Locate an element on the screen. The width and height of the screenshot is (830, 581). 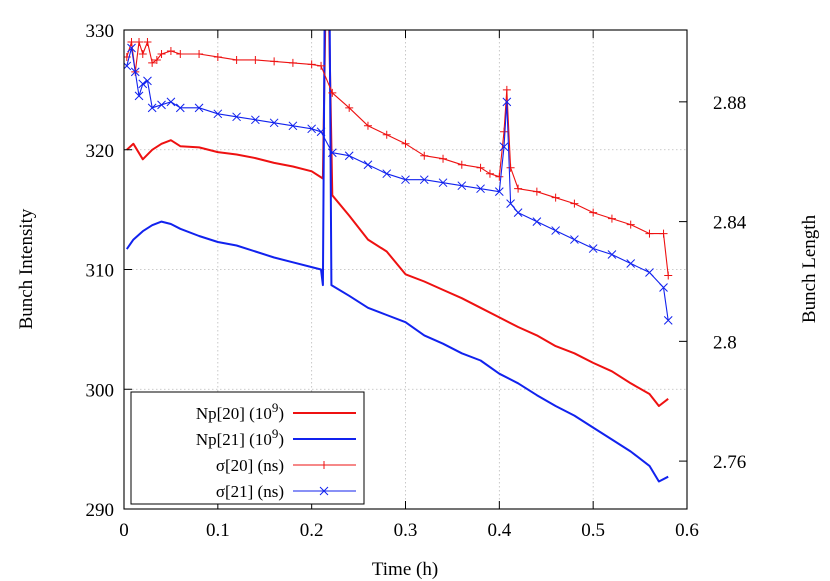
y-tick-label: 310 is located at coordinates (100, 271).